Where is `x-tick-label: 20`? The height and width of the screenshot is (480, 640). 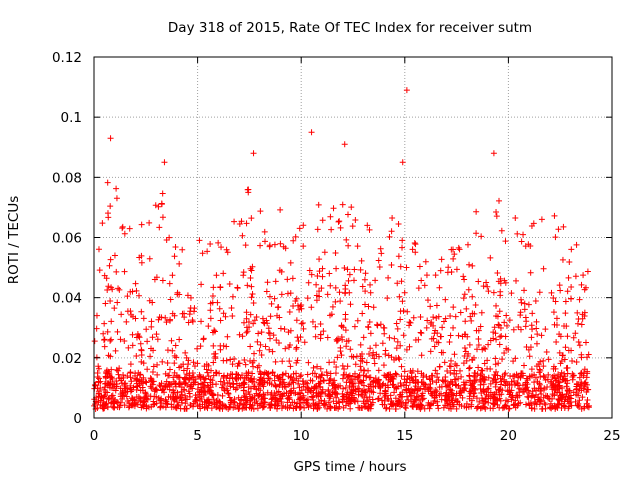 x-tick-label: 20 is located at coordinates (508, 436).